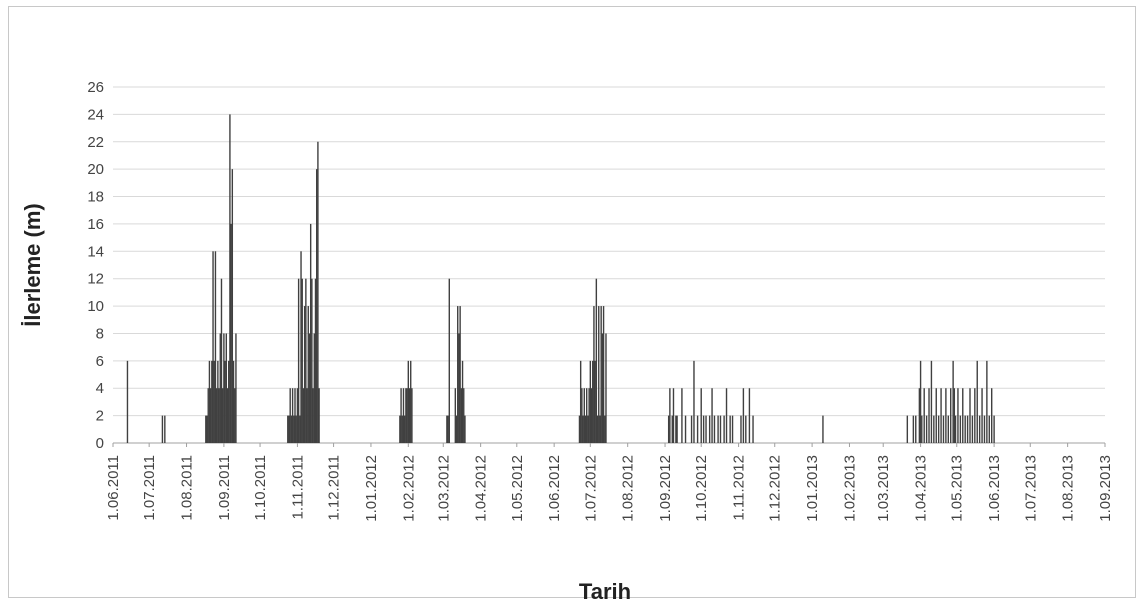  Describe the element at coordinates (100, 443) in the screenshot. I see `y-tick-label: 0` at that location.